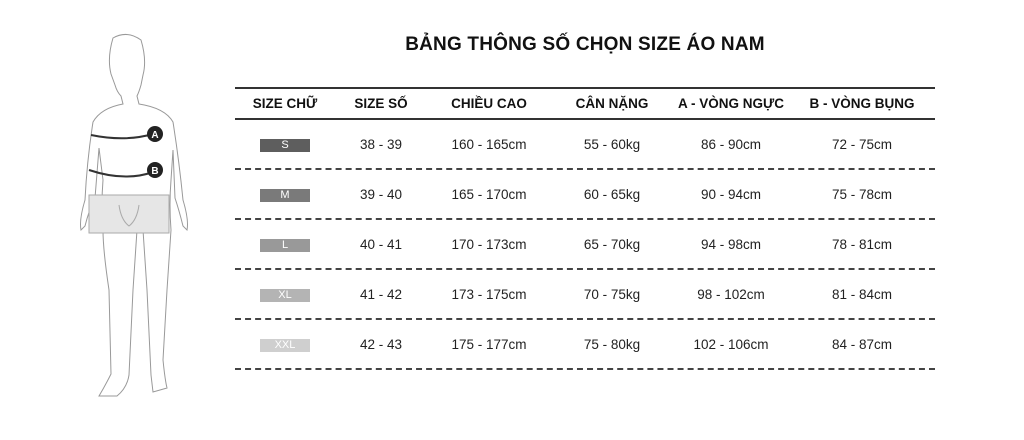 The width and height of the screenshot is (1024, 440). What do you see at coordinates (381, 194) in the screenshot?
I see `cell-size-number: 39 - 40` at bounding box center [381, 194].